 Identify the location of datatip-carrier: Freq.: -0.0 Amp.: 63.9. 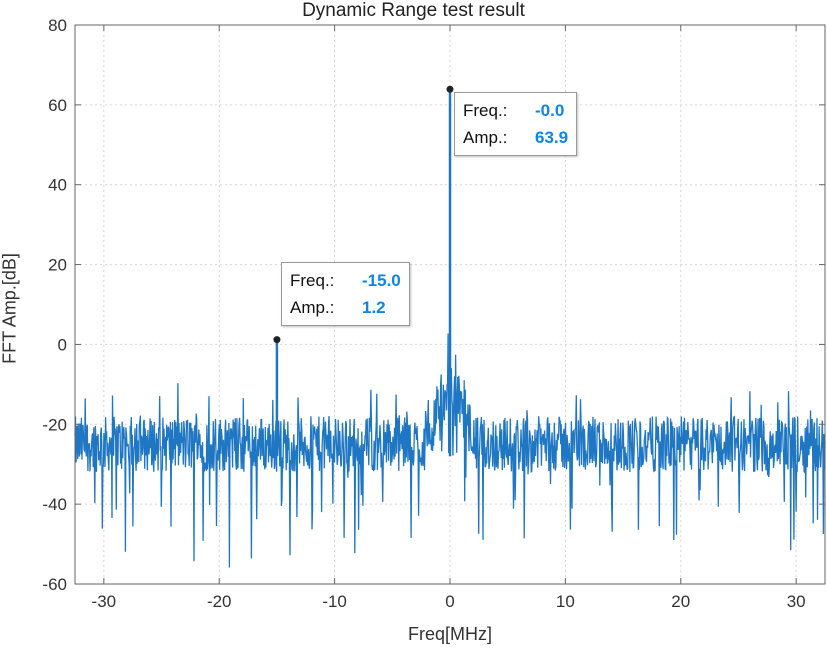
(516, 124).